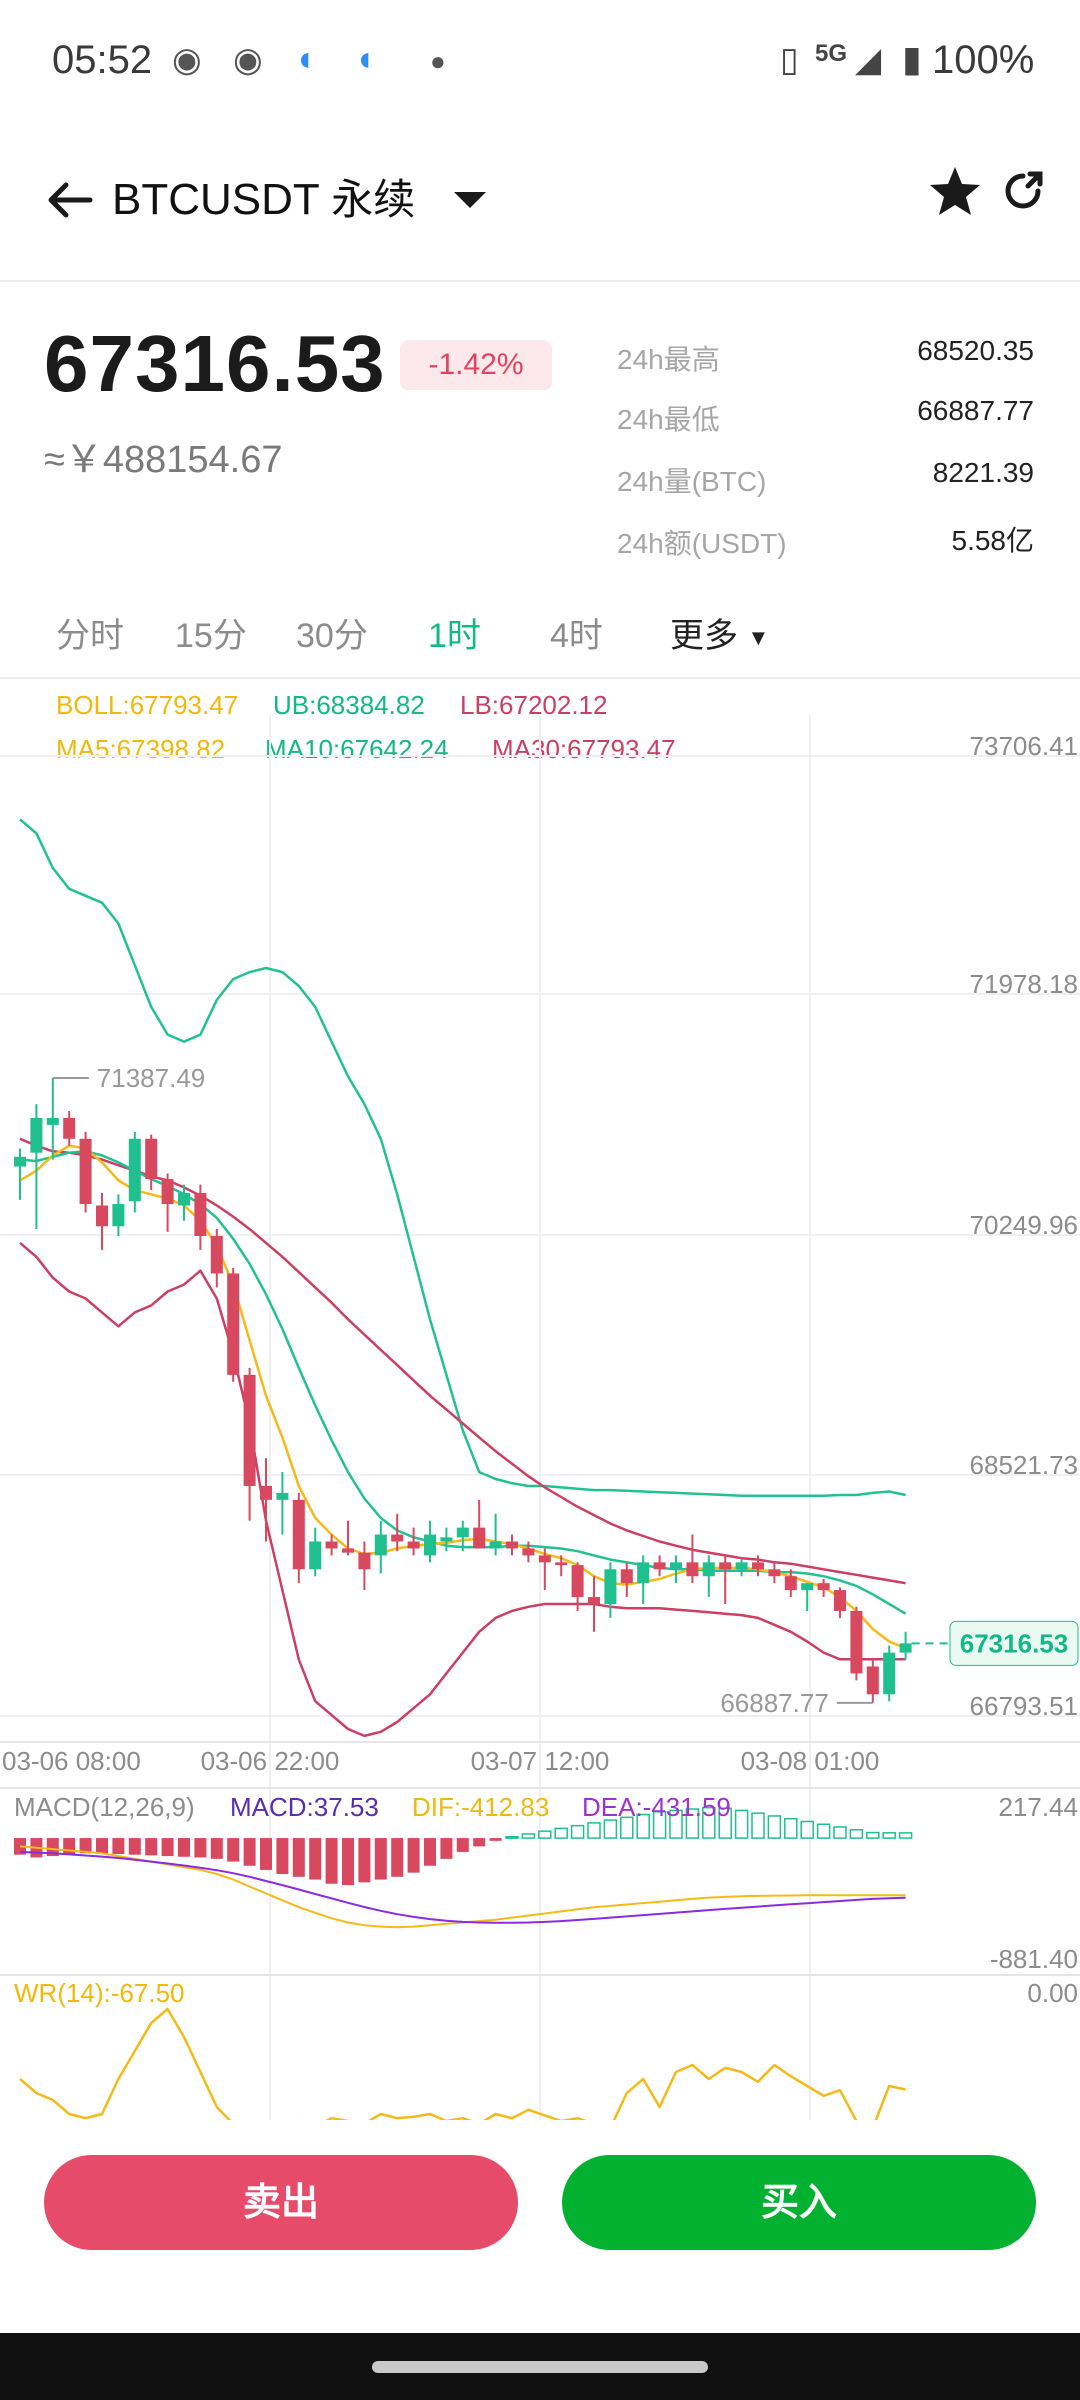 The image size is (1080, 2400). What do you see at coordinates (1024, 1225) in the screenshot?
I see `y-axis-label: 70249.96` at bounding box center [1024, 1225].